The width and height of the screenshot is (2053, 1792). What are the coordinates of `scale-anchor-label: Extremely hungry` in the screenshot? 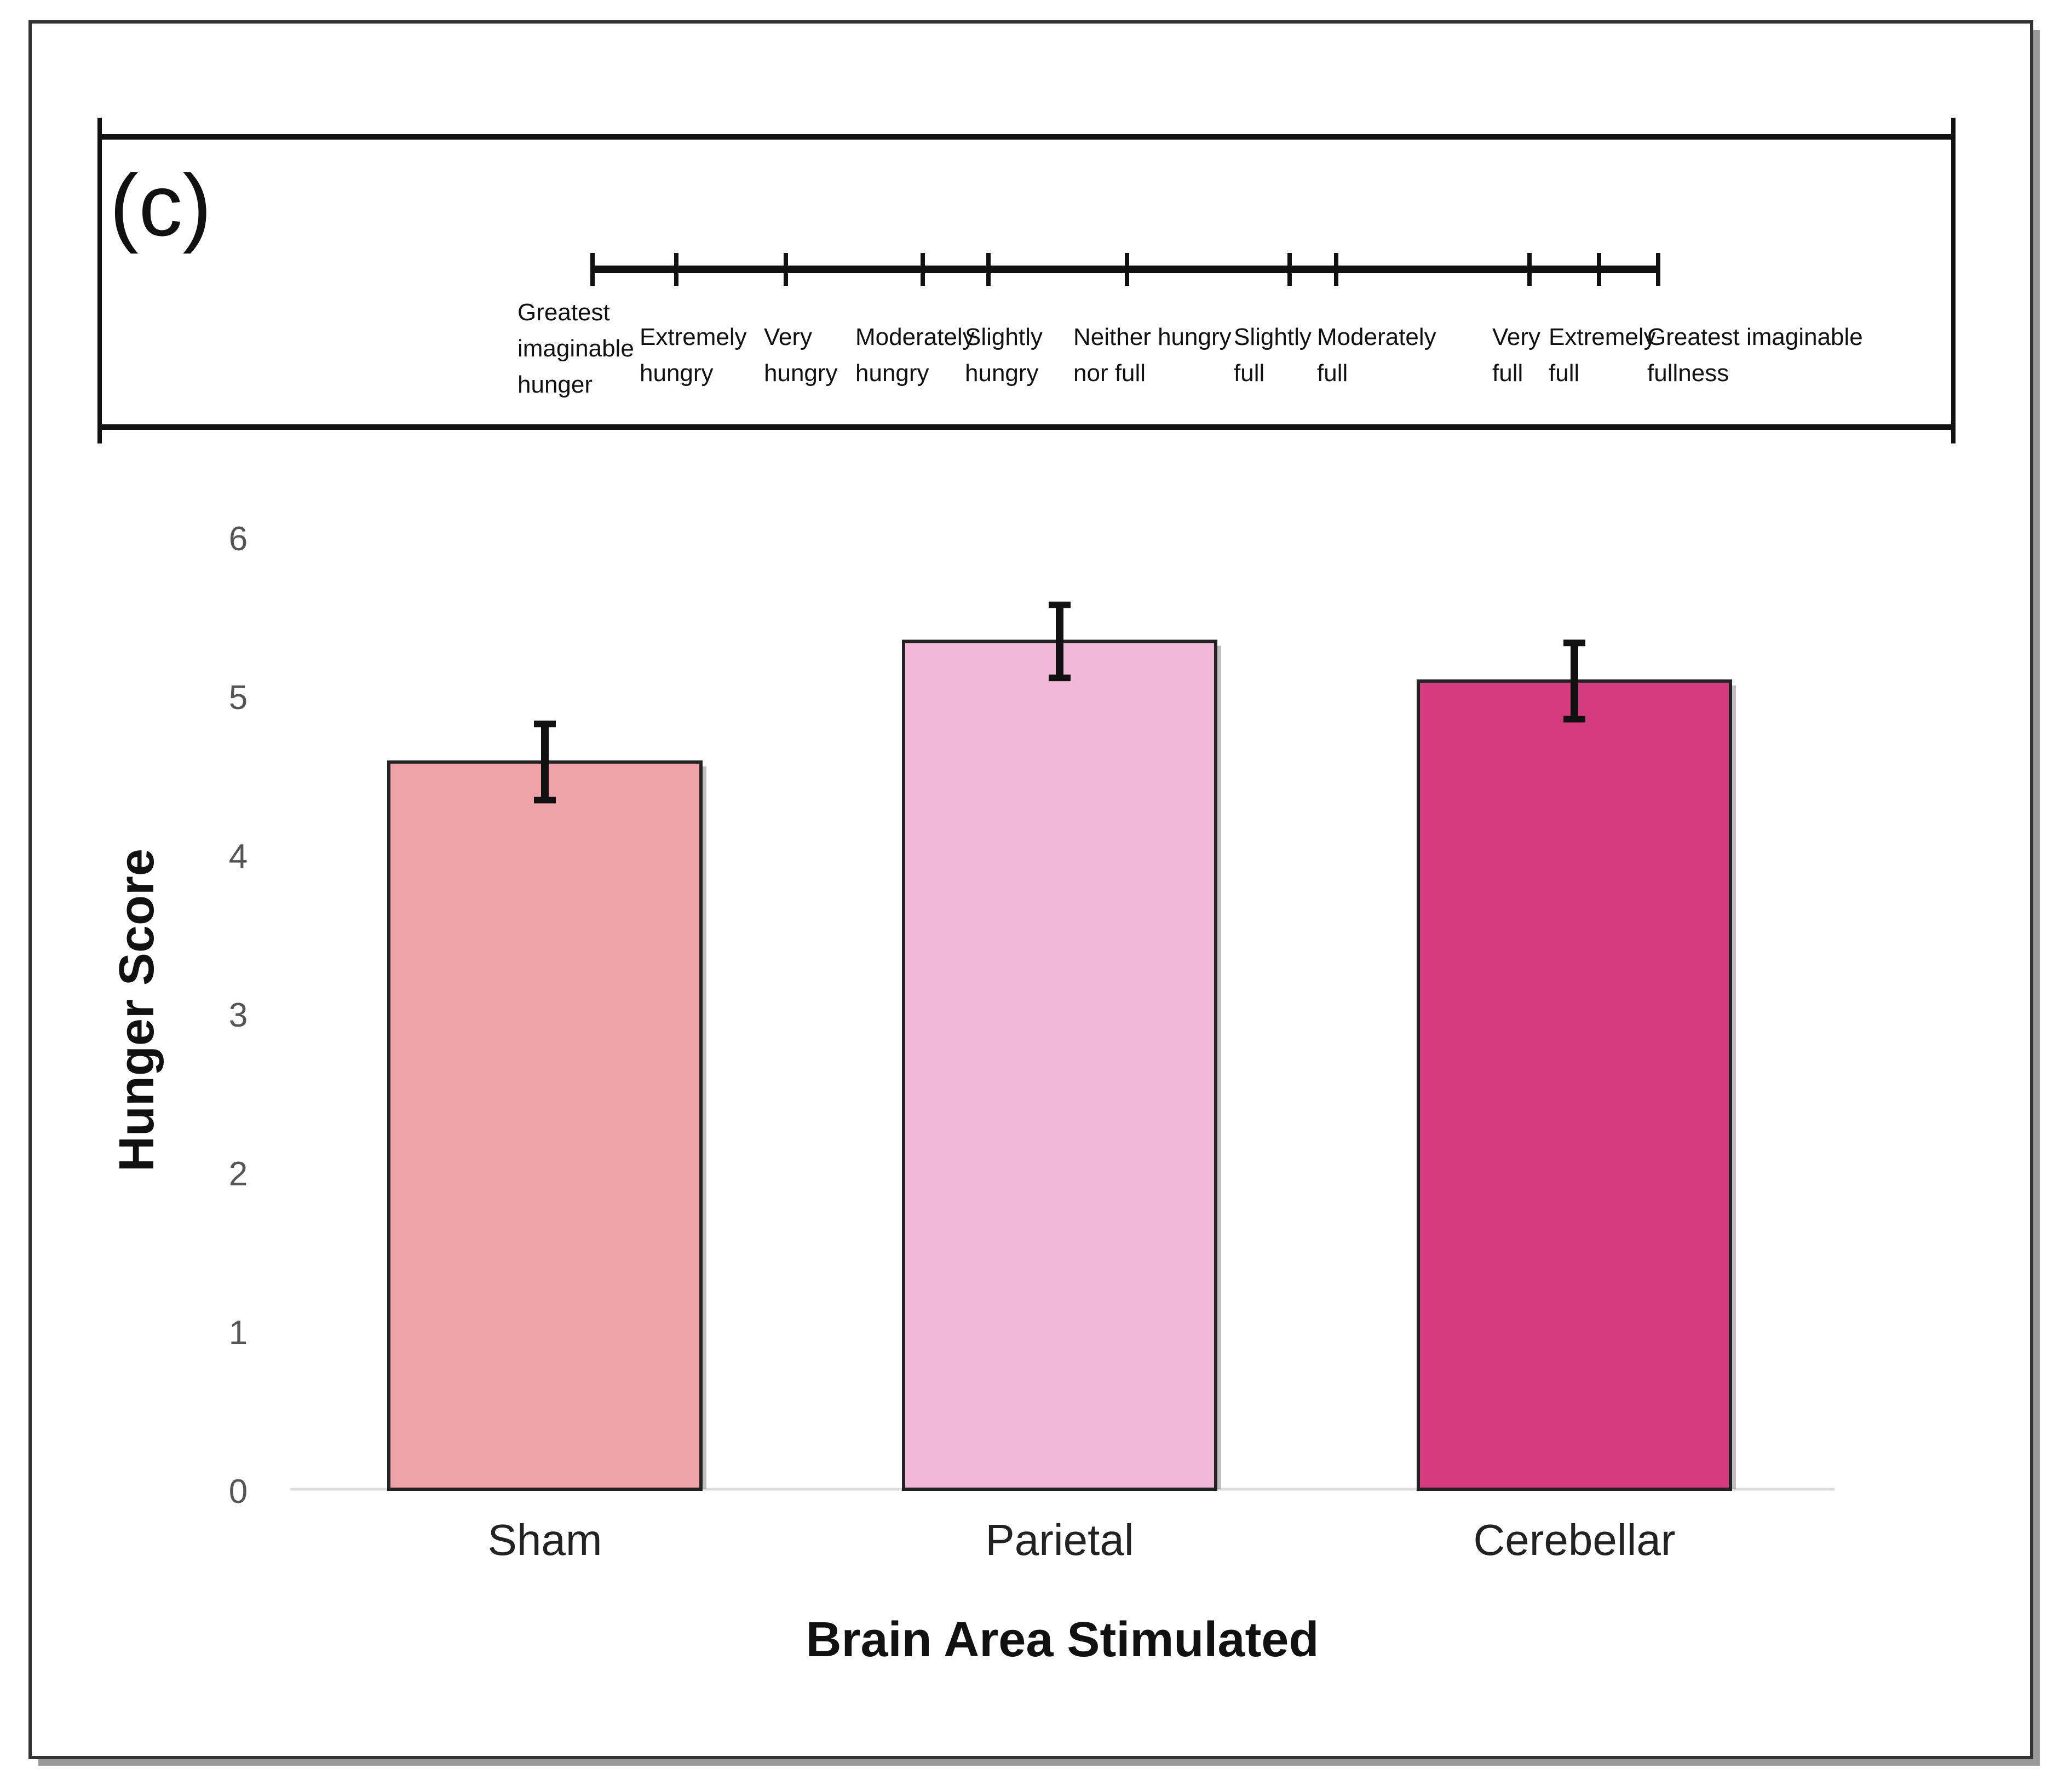 It's located at (693, 355).